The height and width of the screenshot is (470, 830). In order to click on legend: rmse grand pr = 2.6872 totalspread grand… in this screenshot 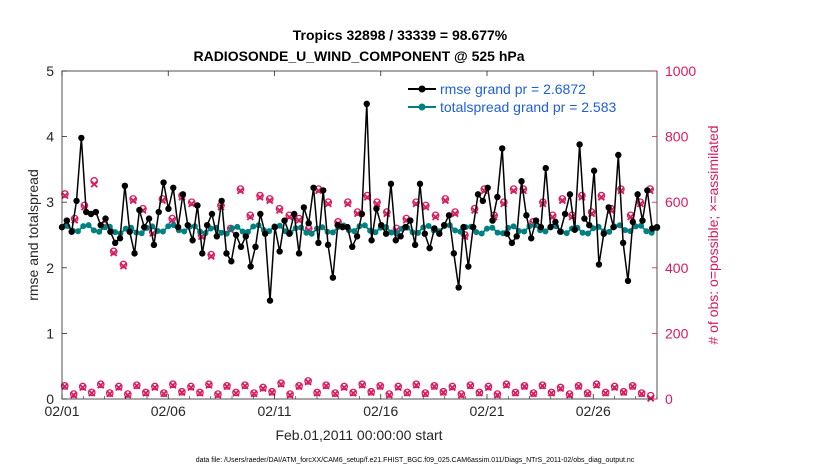, I will do `click(512, 98)`.